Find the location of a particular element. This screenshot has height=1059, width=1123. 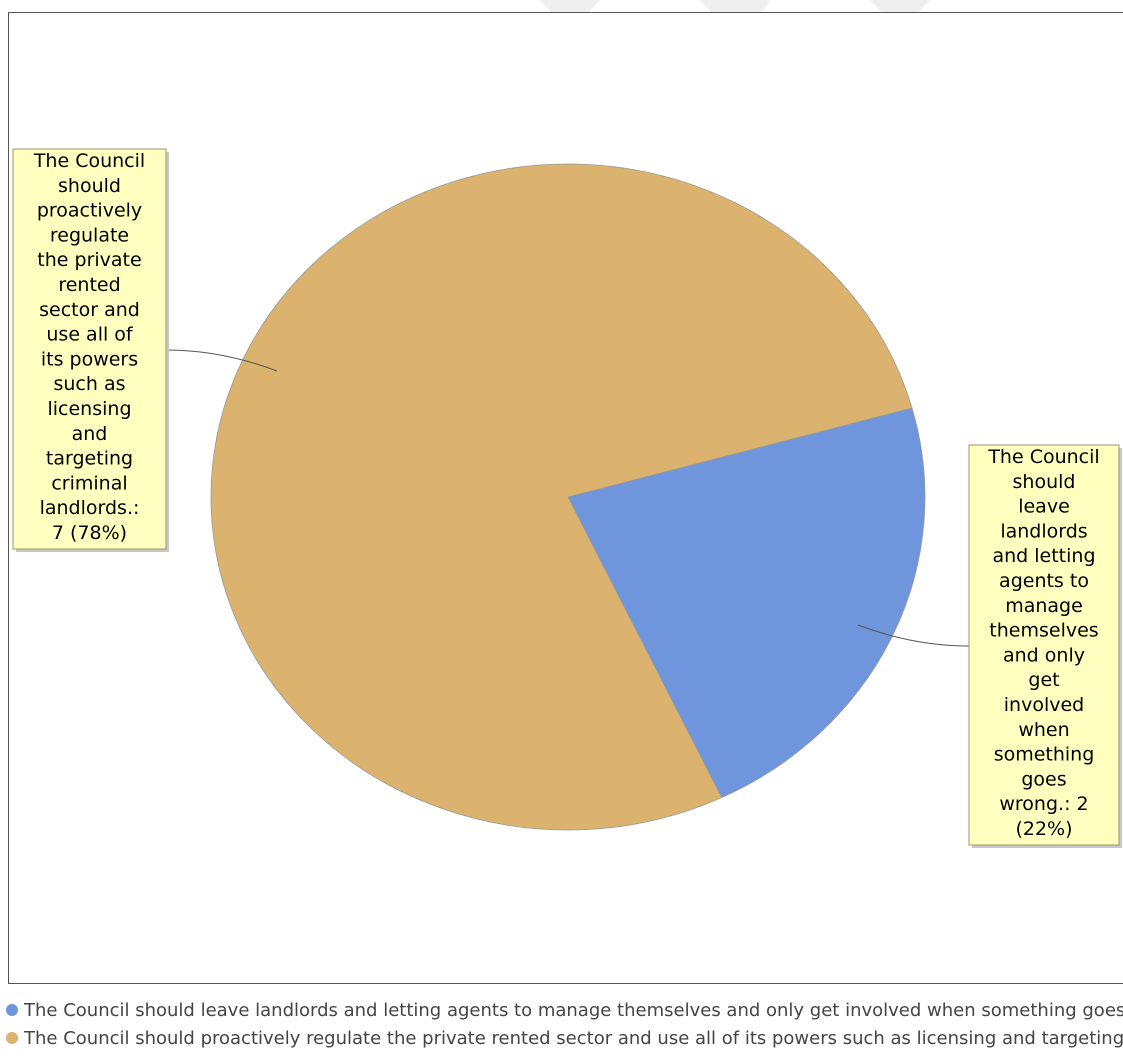

slice-label-line: sector and is located at coordinates (89, 310).